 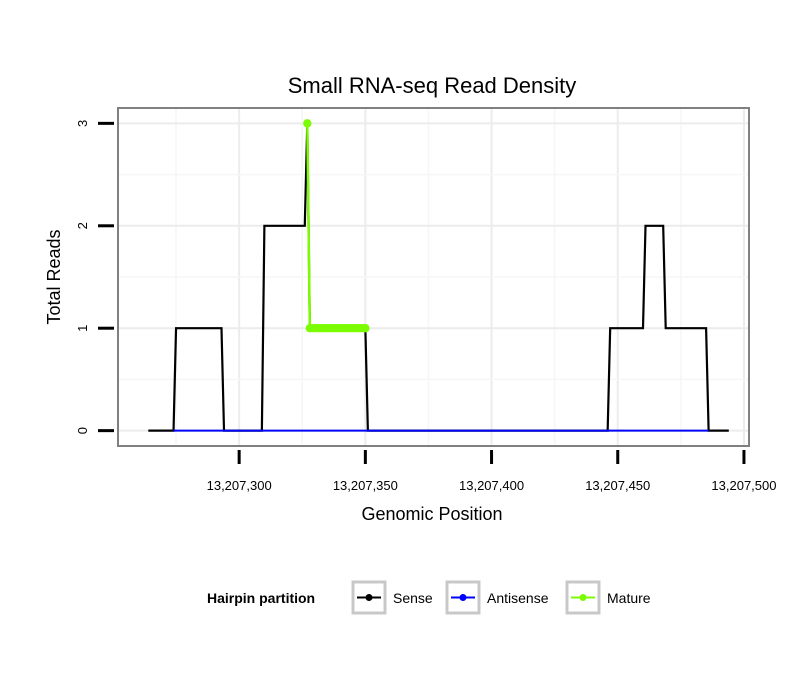 What do you see at coordinates (369, 597) in the screenshot?
I see `legend-key-point-sense` at bounding box center [369, 597].